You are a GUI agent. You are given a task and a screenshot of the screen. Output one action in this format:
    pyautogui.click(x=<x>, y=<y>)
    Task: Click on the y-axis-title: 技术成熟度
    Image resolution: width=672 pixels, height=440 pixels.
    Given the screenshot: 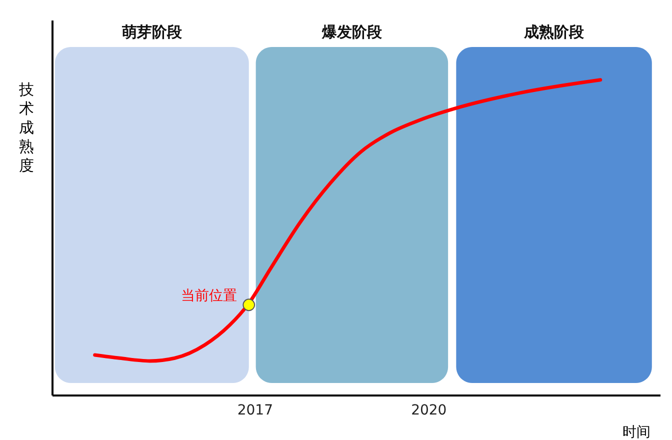 What is the action you would take?
    pyautogui.click(x=26, y=127)
    